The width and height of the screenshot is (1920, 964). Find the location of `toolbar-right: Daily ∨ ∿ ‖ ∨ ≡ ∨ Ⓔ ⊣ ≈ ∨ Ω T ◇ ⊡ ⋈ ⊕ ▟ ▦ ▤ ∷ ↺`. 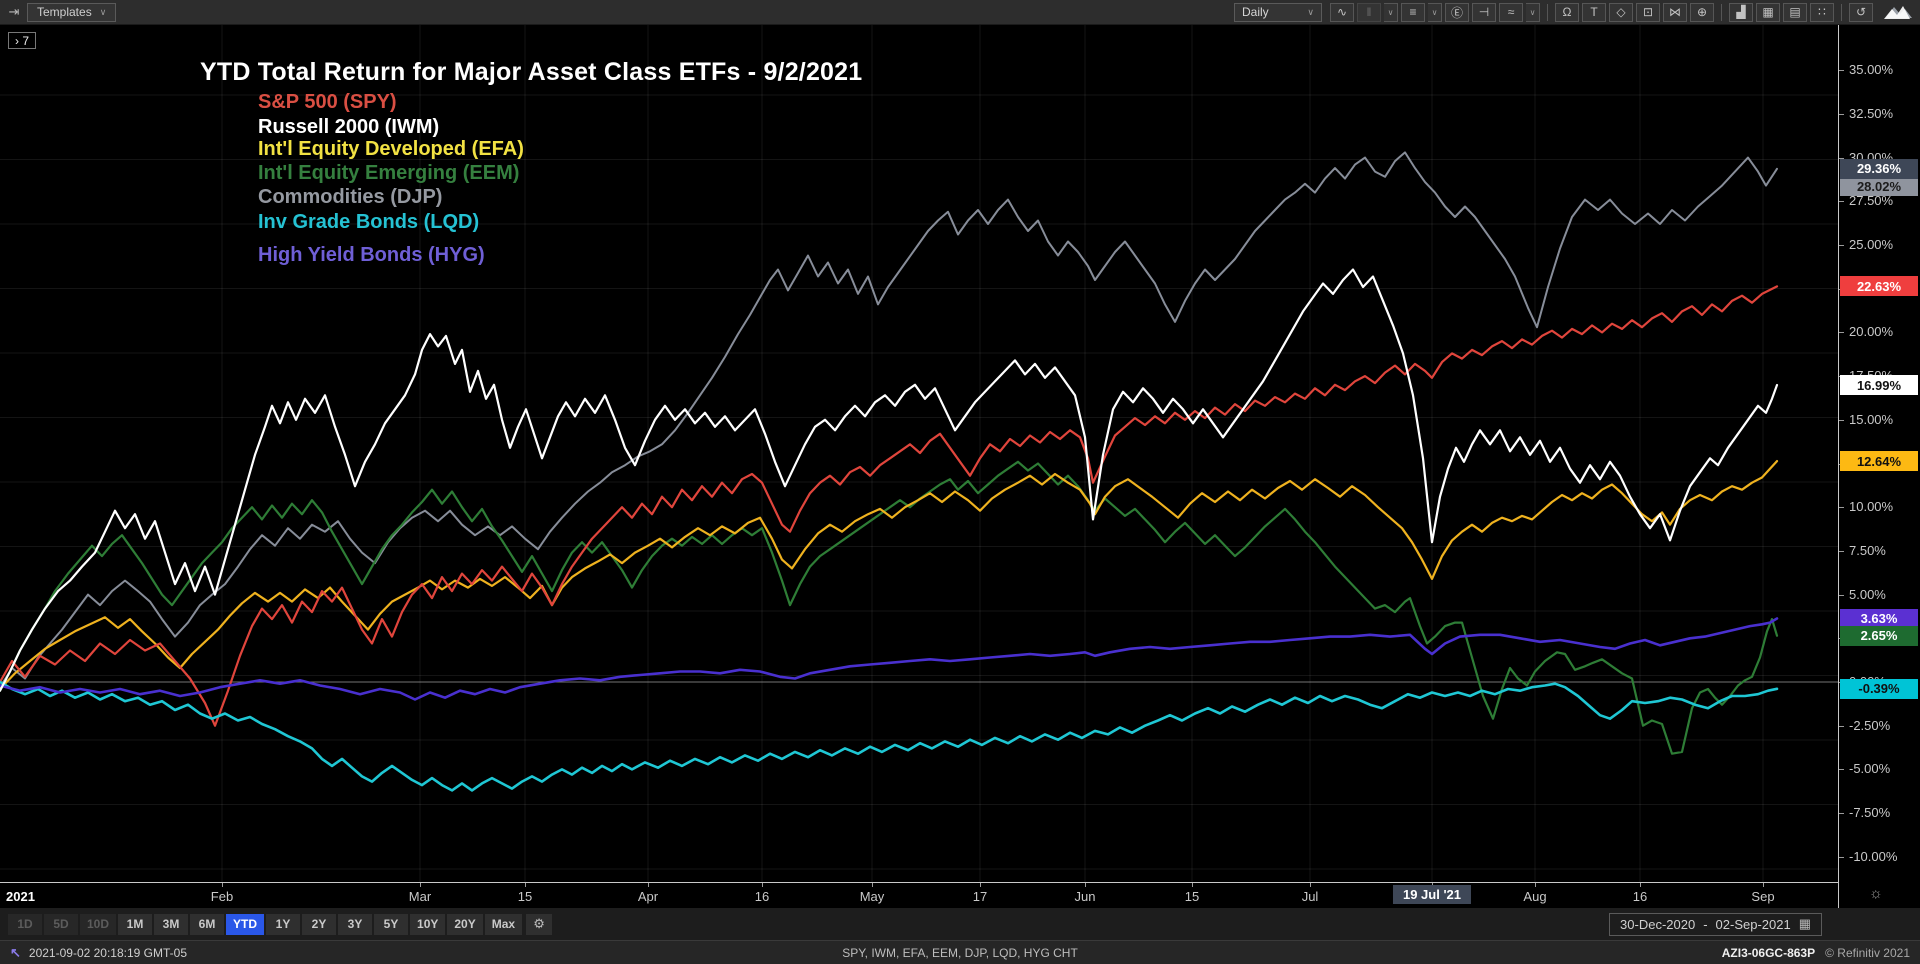

toolbar-right: Daily ∨ ∿ ‖ ∨ ≡ ∨ Ⓔ ⊣ ≈ ∨ Ω T ◇ ⊡ ⋈ ⊕ ▟ ▦ ▤ ∷ ↺ is located at coordinates (1575, 12).